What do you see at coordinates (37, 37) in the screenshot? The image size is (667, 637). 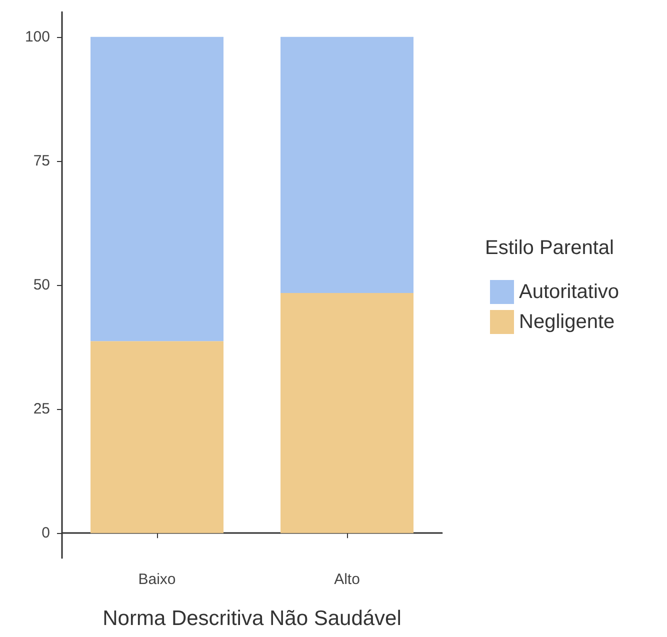 I see `y-tick-label: 100` at bounding box center [37, 37].